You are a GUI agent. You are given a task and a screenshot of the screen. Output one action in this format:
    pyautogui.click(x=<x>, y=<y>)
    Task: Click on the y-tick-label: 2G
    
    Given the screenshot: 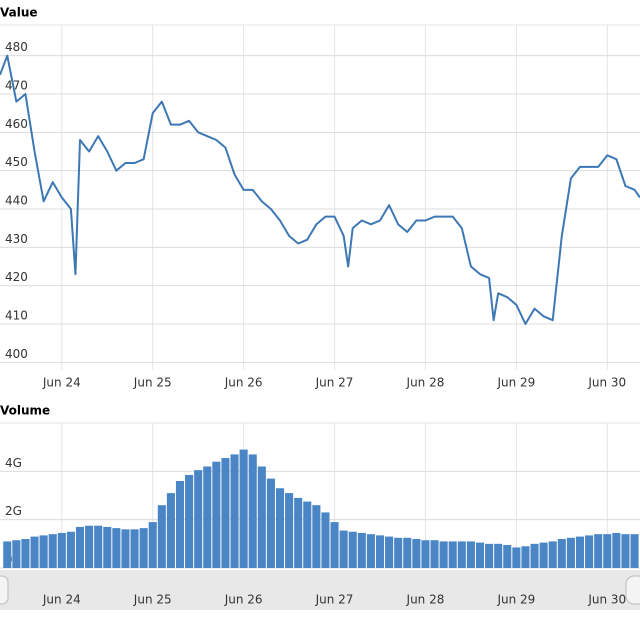 What is the action you would take?
    pyautogui.click(x=13, y=511)
    